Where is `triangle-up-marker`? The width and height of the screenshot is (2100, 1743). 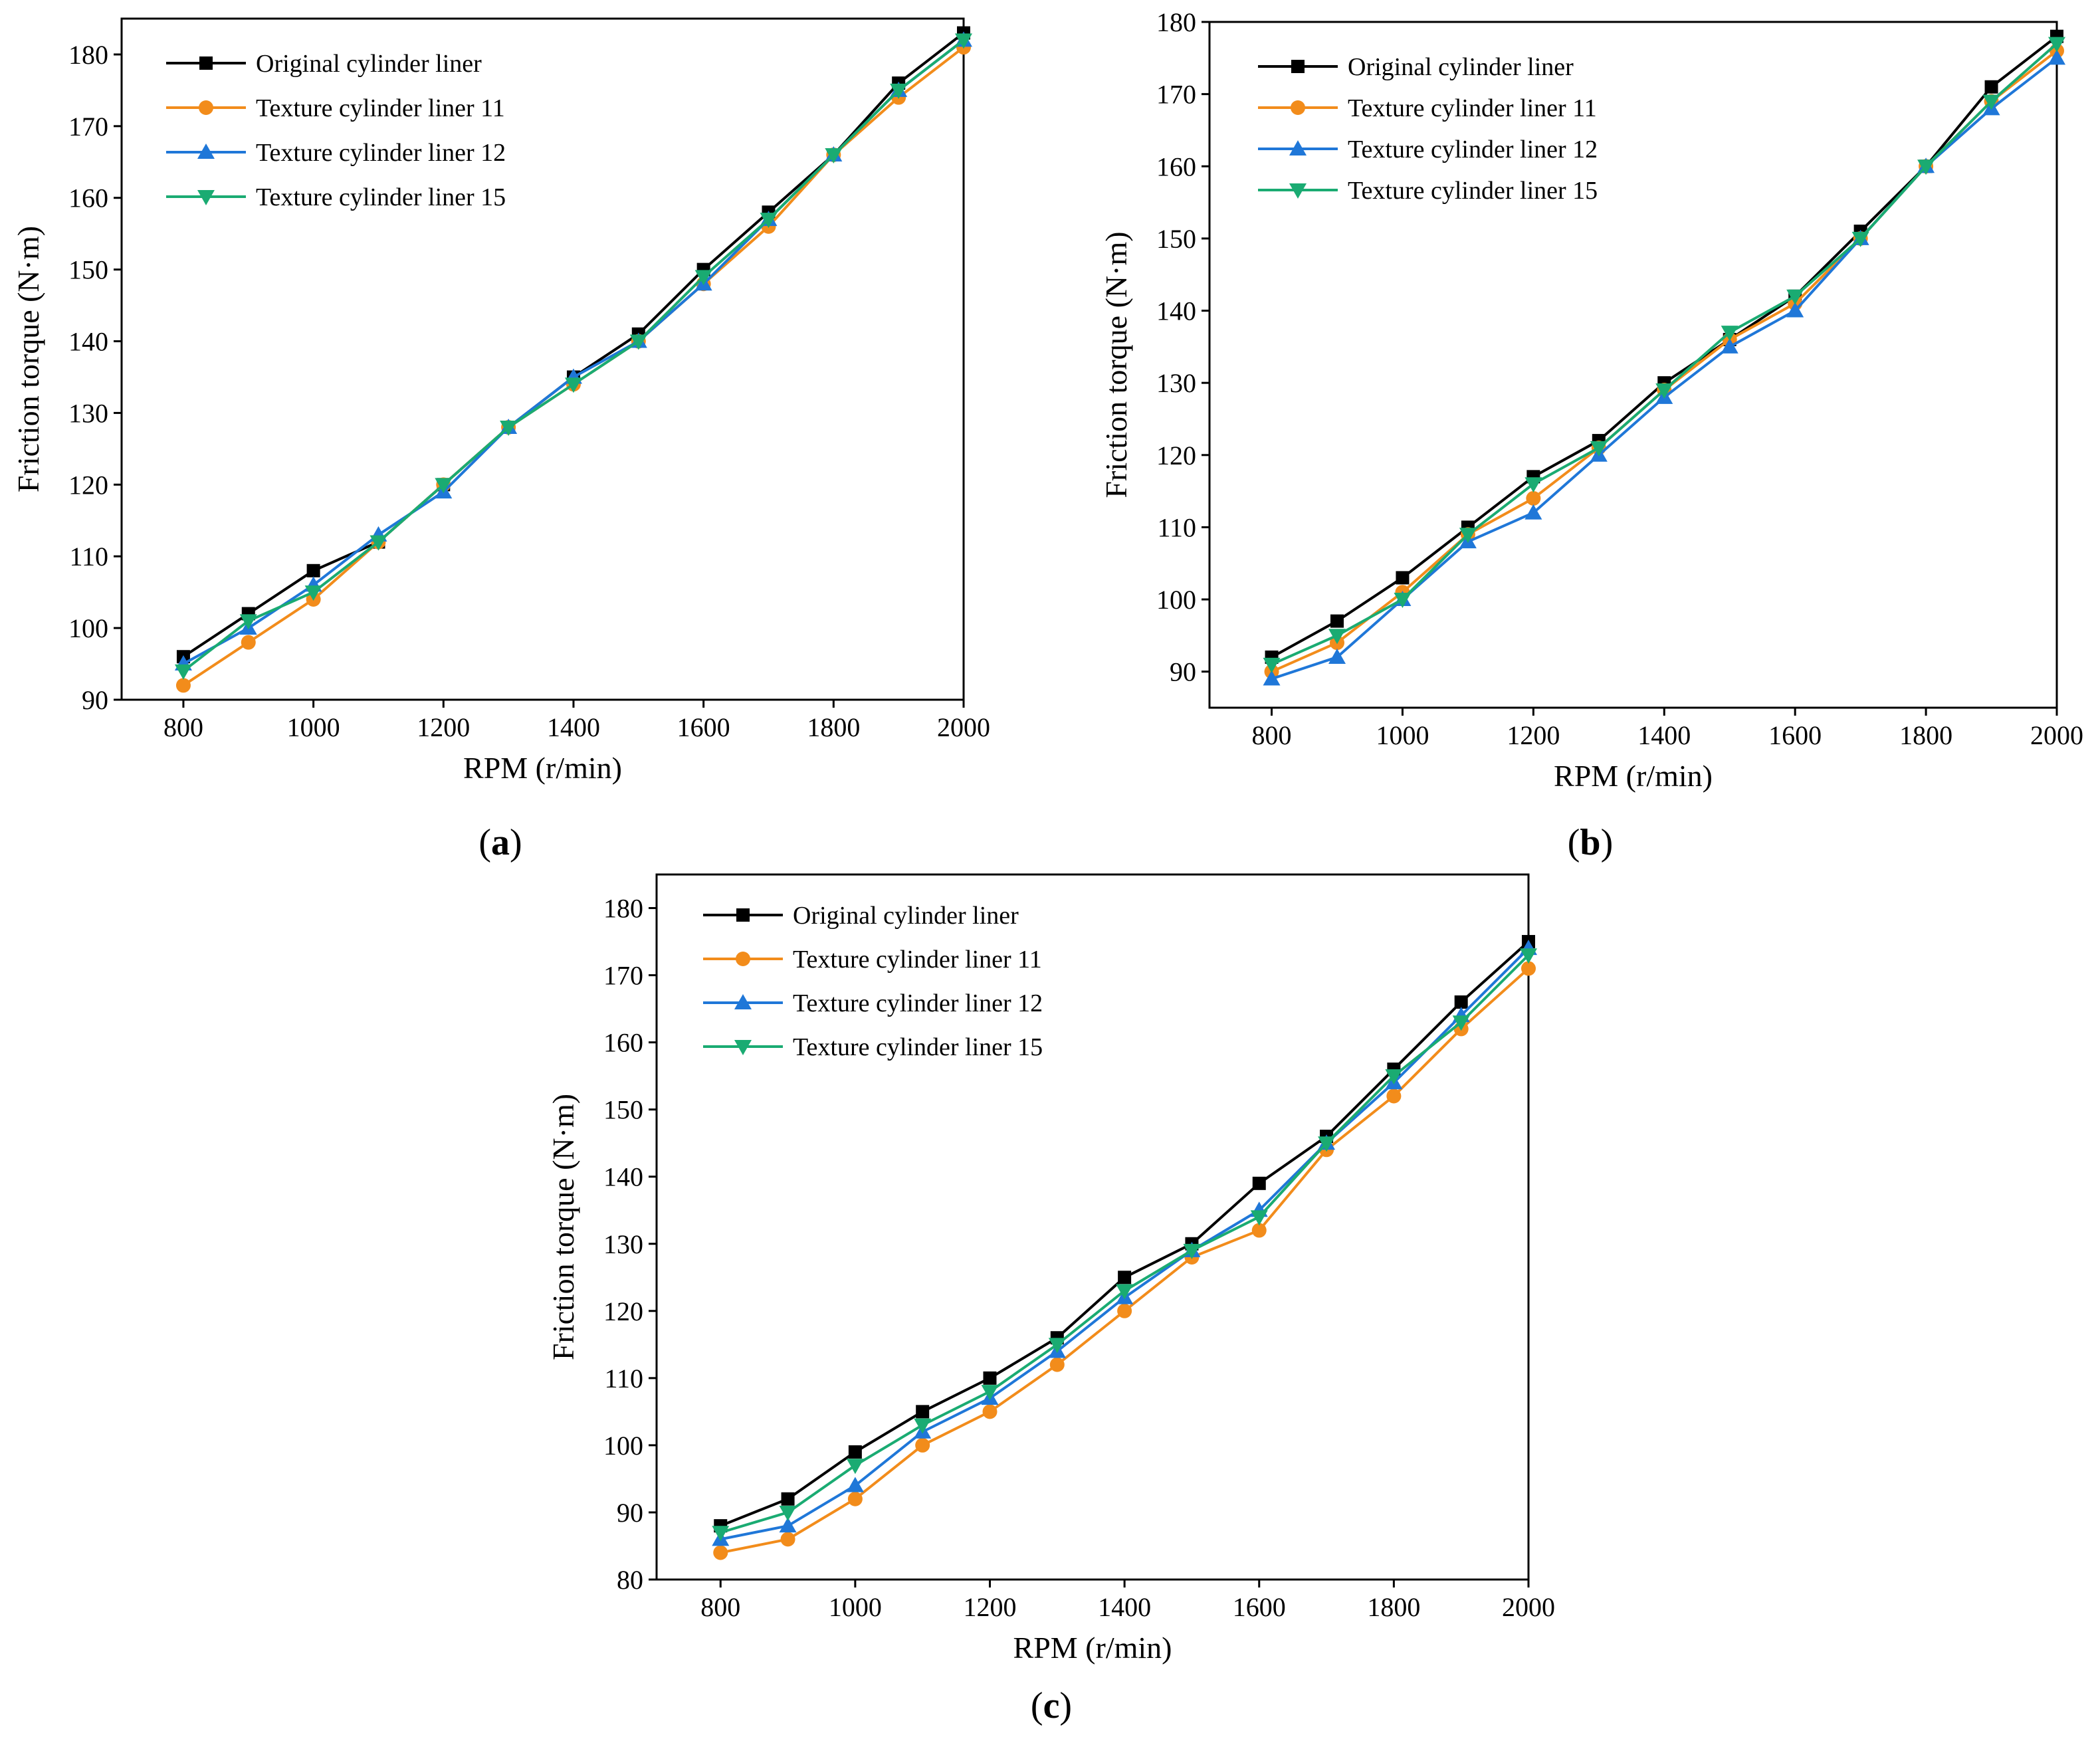 triangle-up-marker is located at coordinates (1298, 147).